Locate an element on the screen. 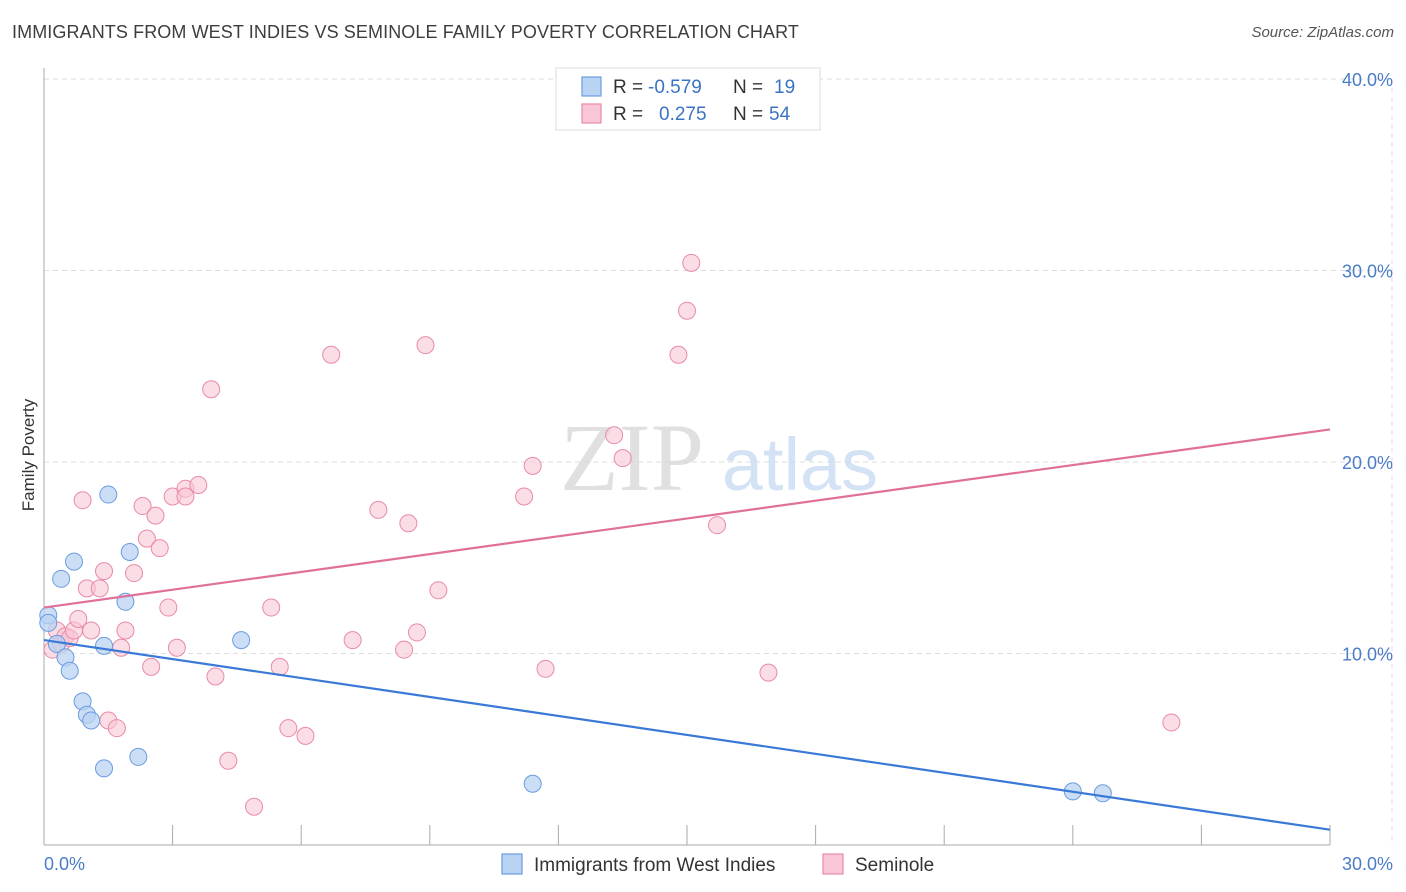 The height and width of the screenshot is (892, 1406). y-tick-label-1: 20.0% is located at coordinates (1367, 463).